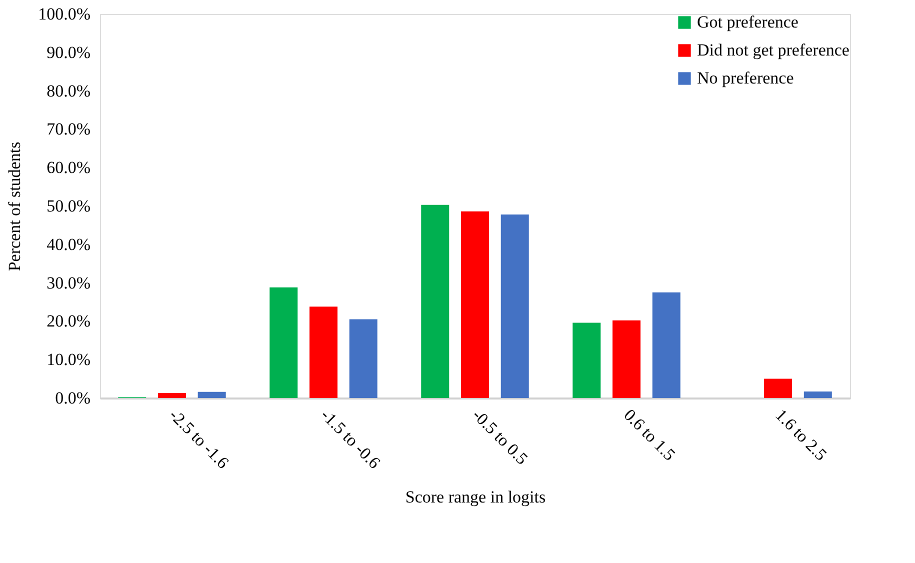 The height and width of the screenshot is (563, 915). What do you see at coordinates (72, 398) in the screenshot?
I see `y-tick-label: 0.0%` at bounding box center [72, 398].